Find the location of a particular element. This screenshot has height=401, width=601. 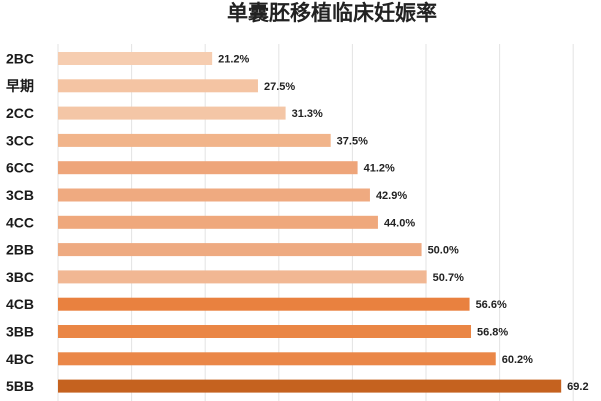

category-label: 4CC is located at coordinates (20, 222).